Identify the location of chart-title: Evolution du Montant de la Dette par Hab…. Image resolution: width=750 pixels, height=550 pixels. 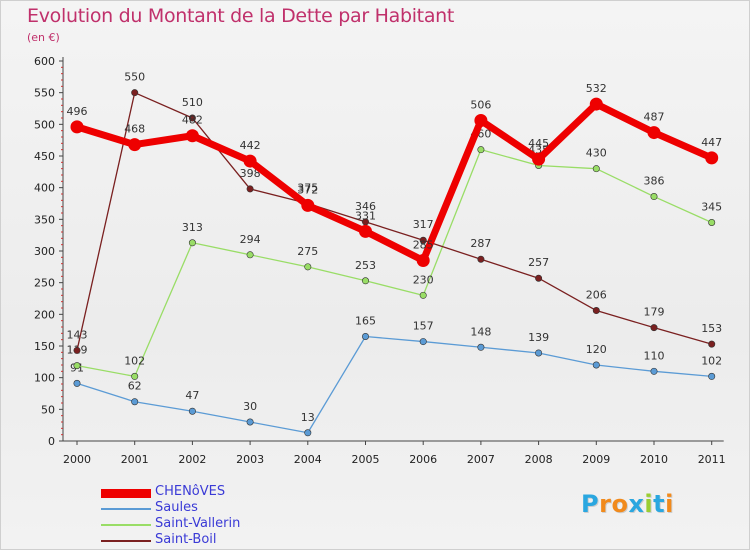
(241, 16).